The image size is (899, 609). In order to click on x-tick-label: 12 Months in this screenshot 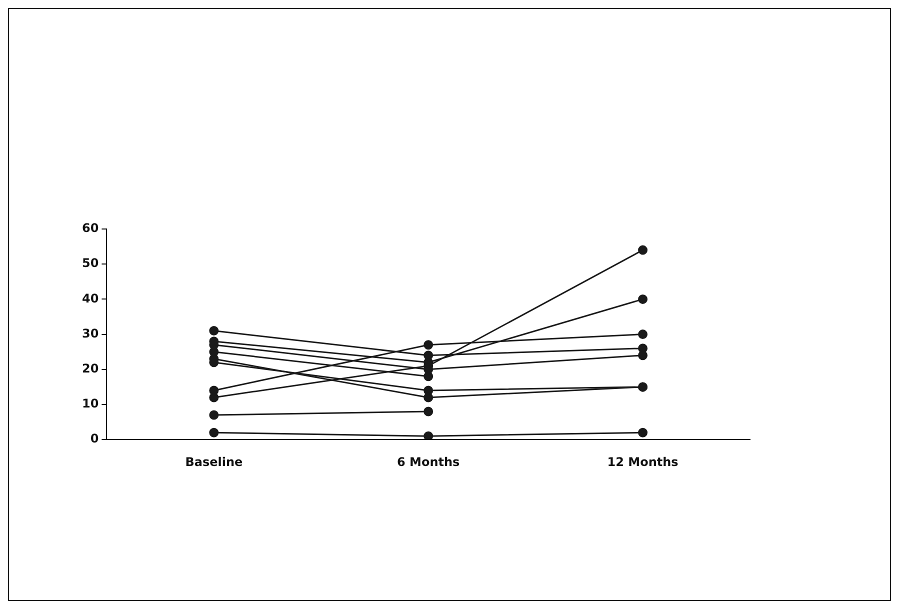, I will do `click(642, 461)`.